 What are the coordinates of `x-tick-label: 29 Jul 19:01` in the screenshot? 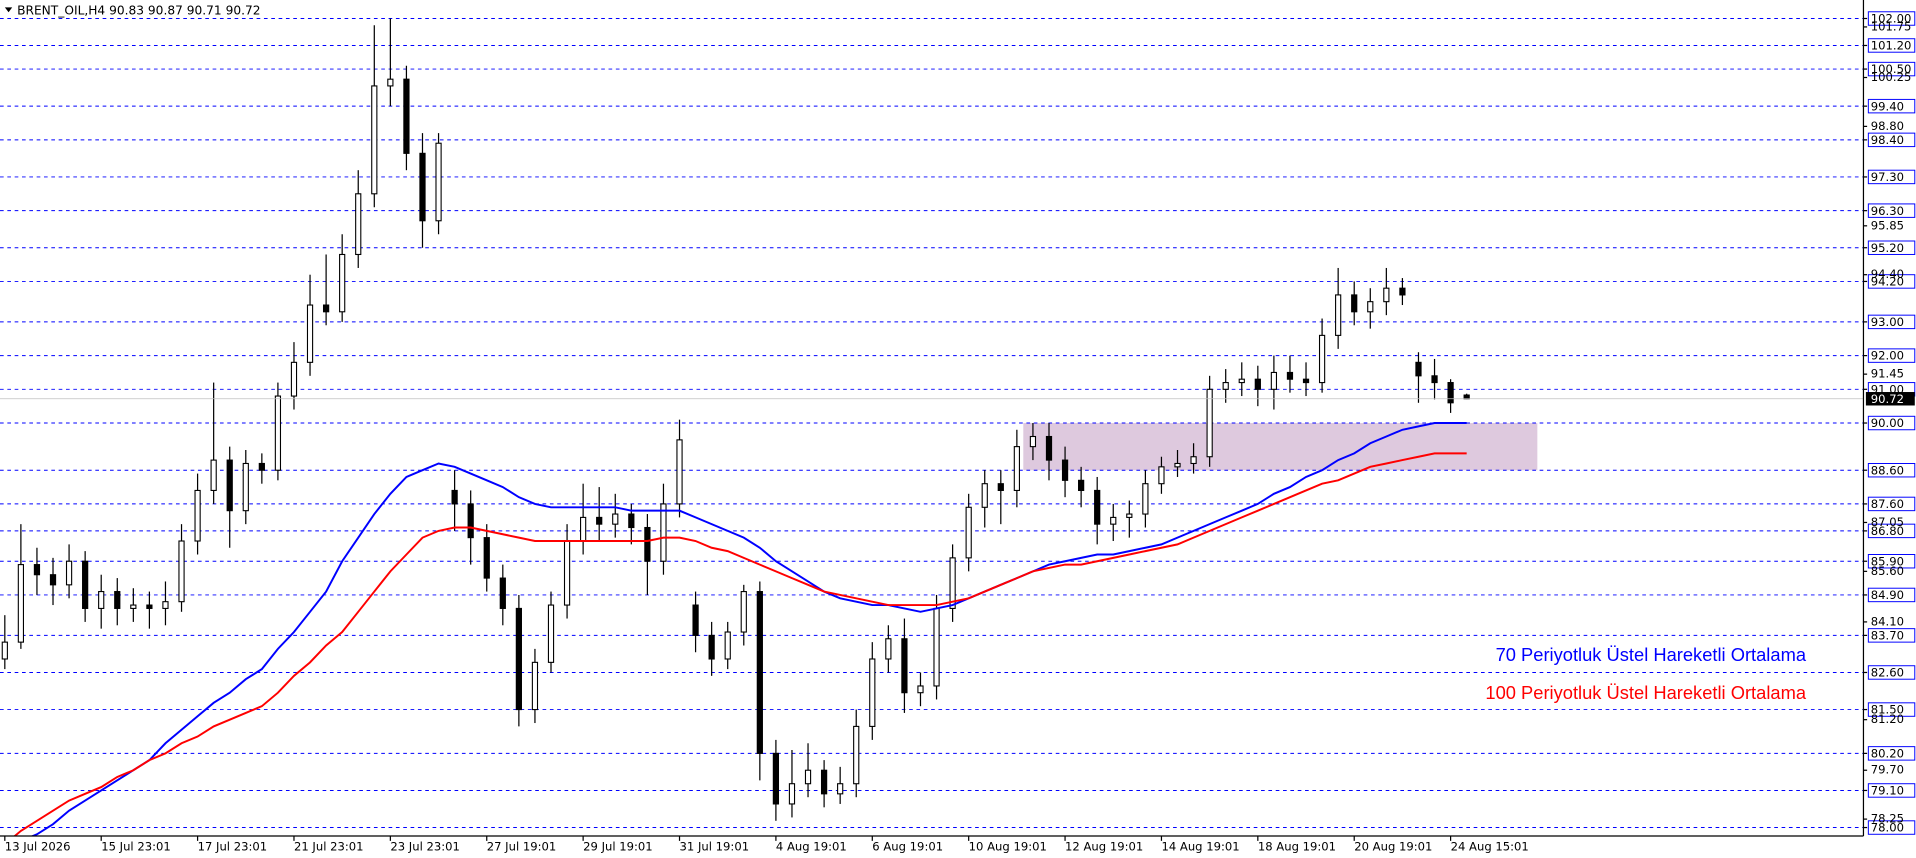 It's located at (618, 846).